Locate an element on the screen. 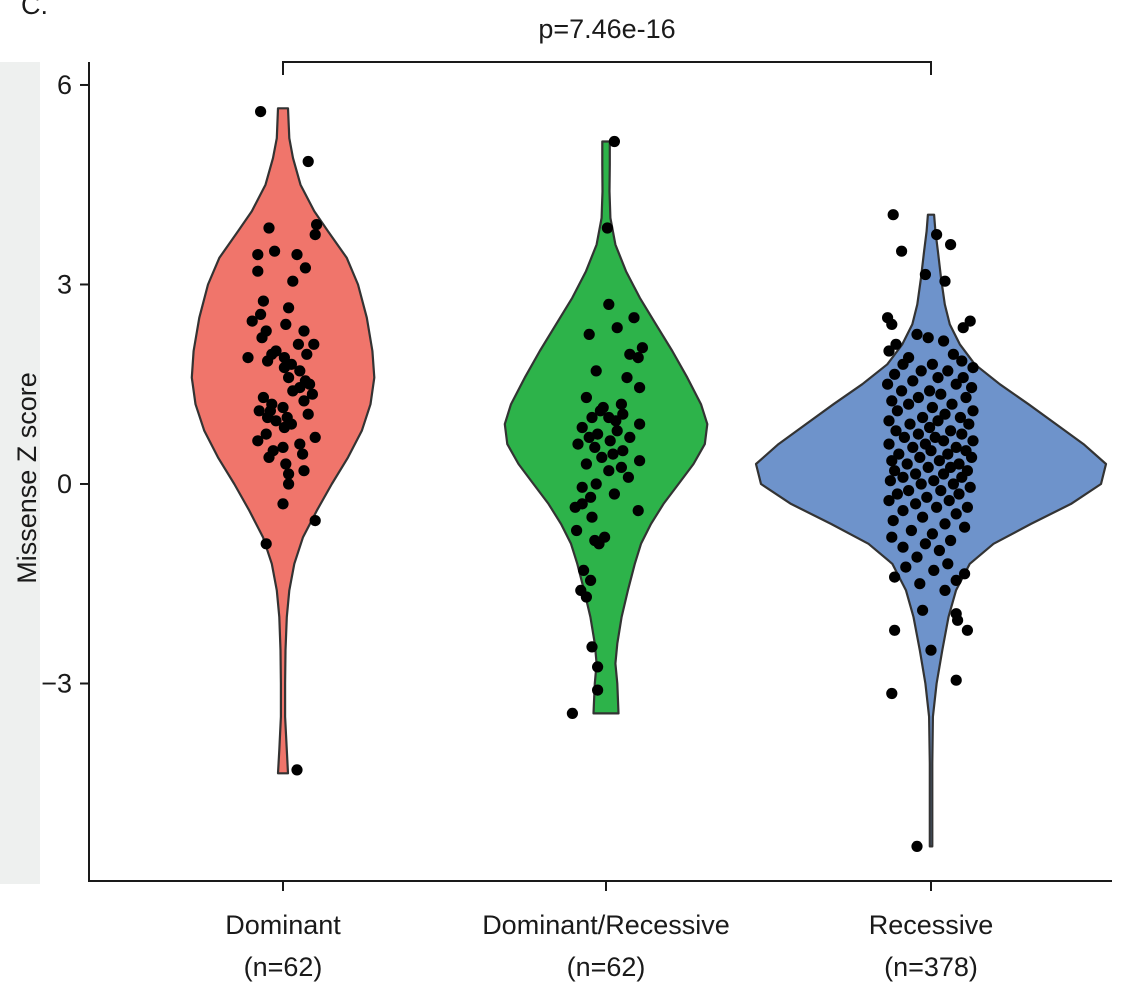 The image size is (1122, 987). significance-bracket: p=7.46e-16 is located at coordinates (607, 44).